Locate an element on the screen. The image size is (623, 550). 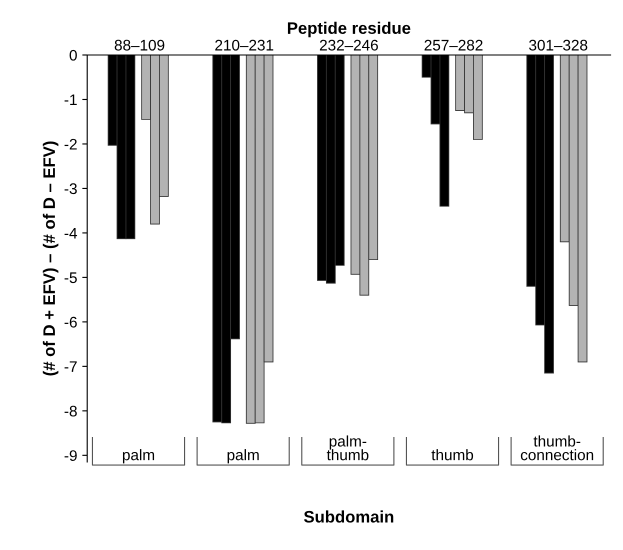
y-tick-label: -4 is located at coordinates (71, 233).